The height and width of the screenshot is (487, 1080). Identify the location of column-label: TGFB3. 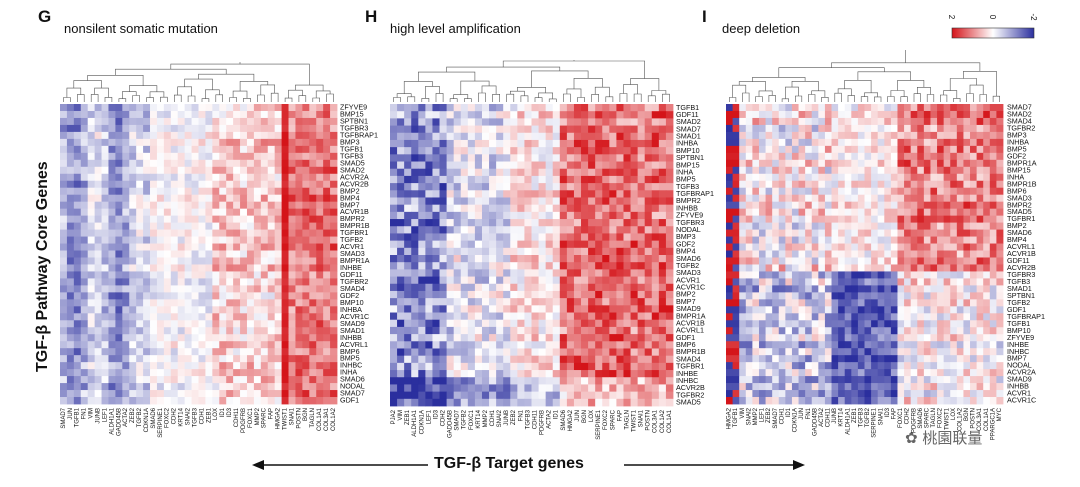
(528, 419).